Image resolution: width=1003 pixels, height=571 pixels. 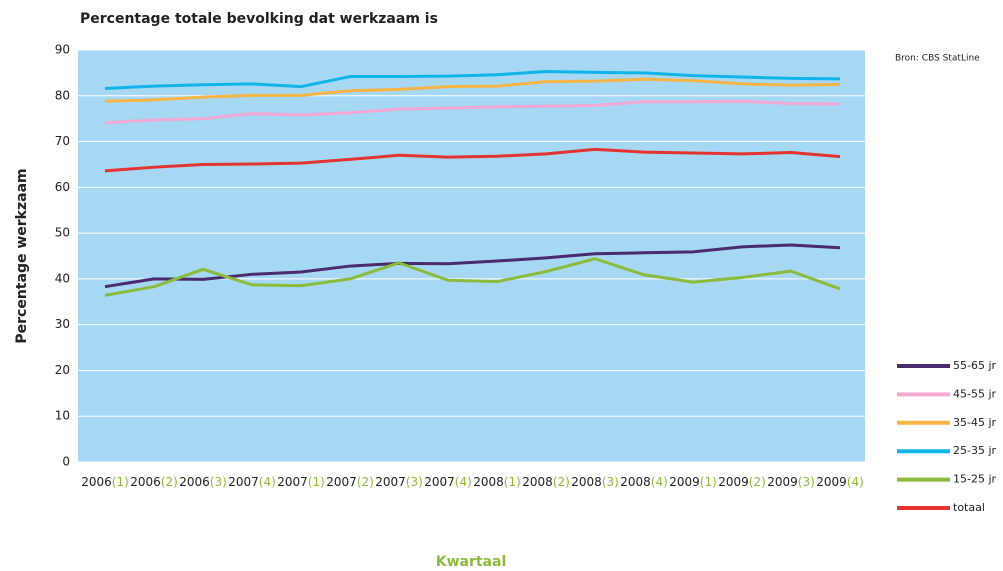 I want to click on source: Bron: CBS StatLine, so click(x=937, y=59).